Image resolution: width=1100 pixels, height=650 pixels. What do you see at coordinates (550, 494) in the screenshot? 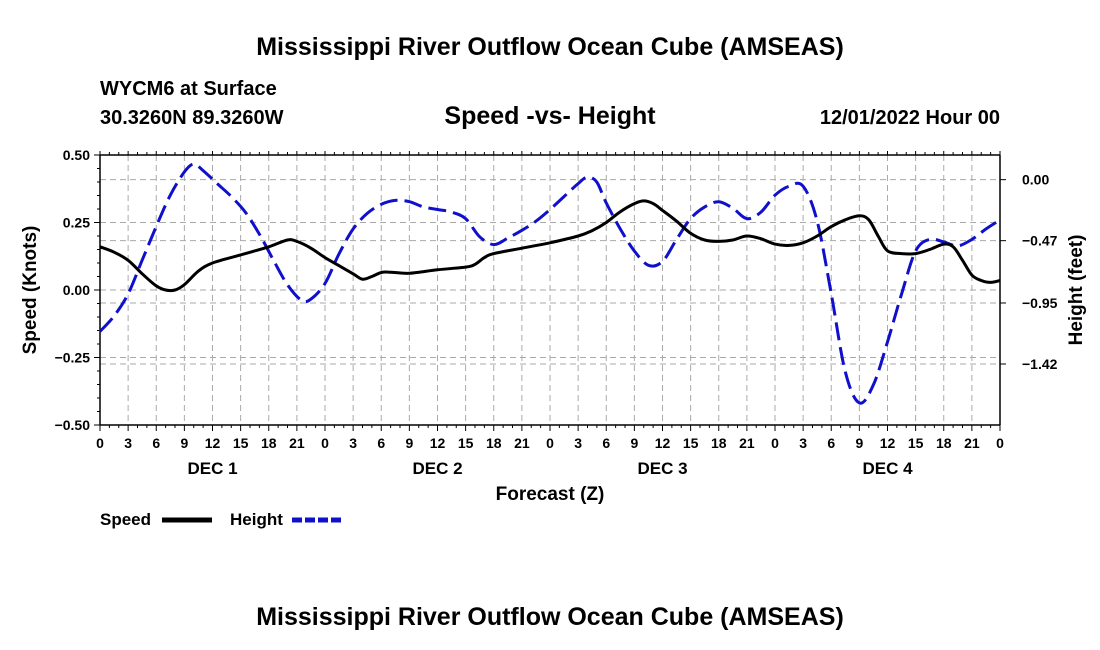
I see `x-axis-label: Forecast (Z)` at bounding box center [550, 494].